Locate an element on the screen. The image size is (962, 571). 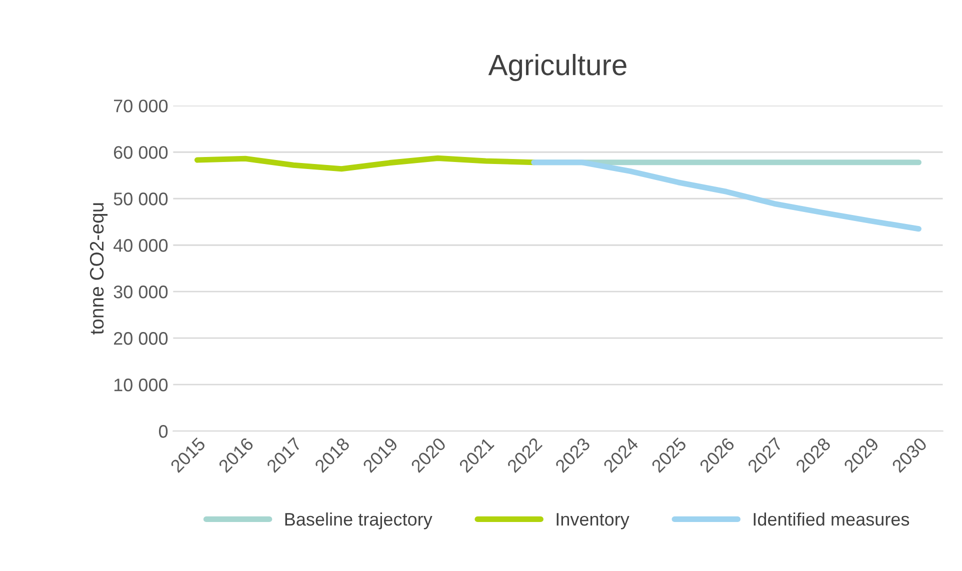
y-tick-label: 70 000 is located at coordinates (141, 106).